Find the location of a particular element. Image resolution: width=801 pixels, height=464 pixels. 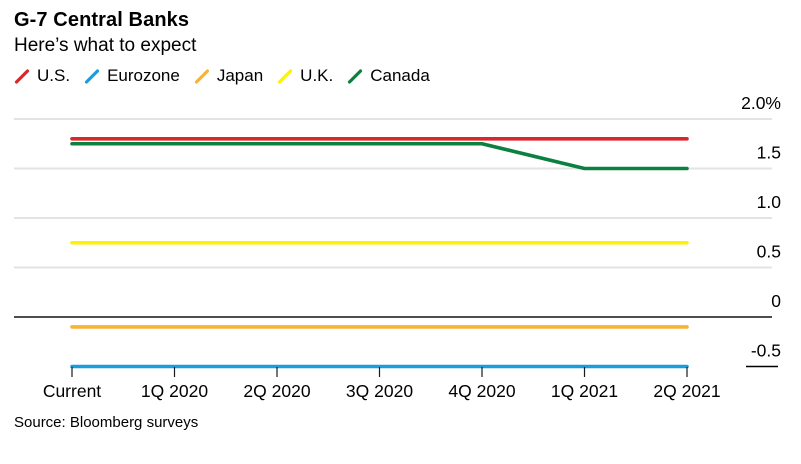

y-axis-label: -0.5 is located at coordinates (766, 351).